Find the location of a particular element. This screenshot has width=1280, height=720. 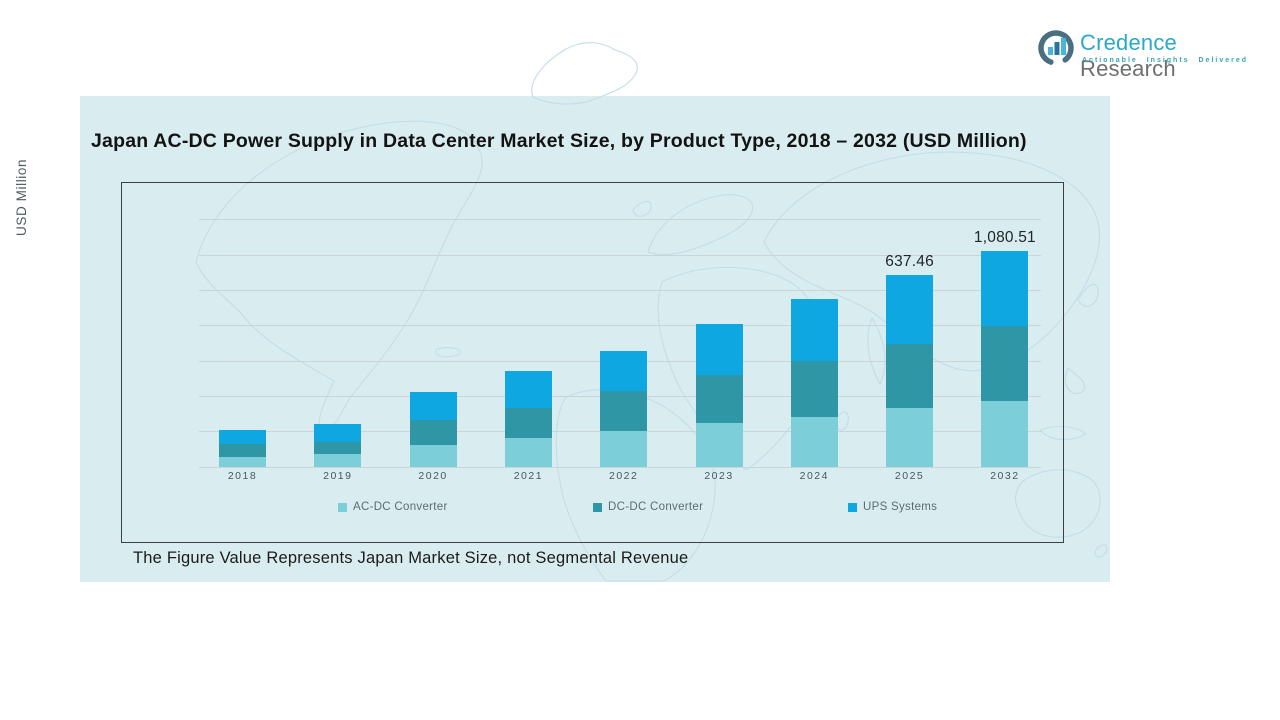

bar-2019 is located at coordinates (338, 445).